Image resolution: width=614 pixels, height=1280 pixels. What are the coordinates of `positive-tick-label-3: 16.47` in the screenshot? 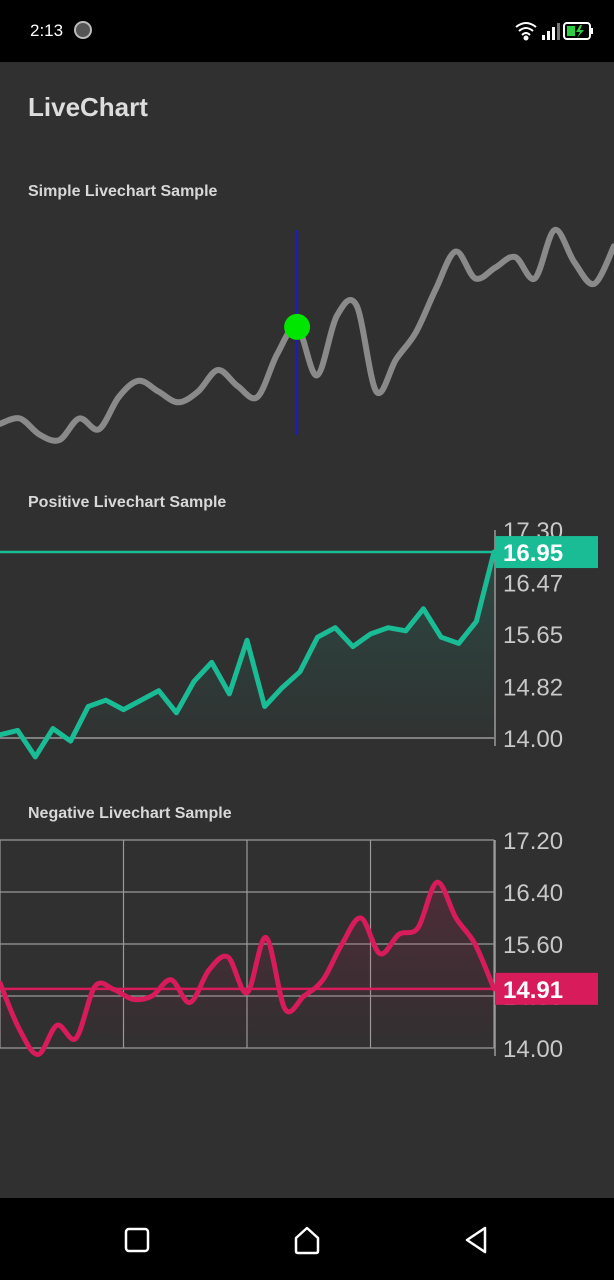 It's located at (533, 583).